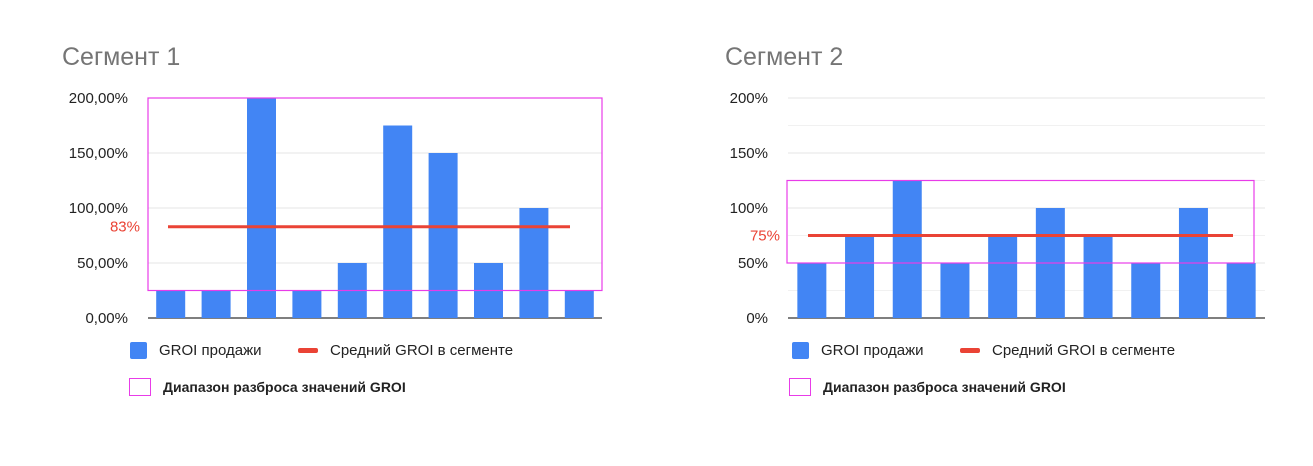 The height and width of the screenshot is (466, 1313). I want to click on chart-title: Сегмент 1, so click(121, 57).